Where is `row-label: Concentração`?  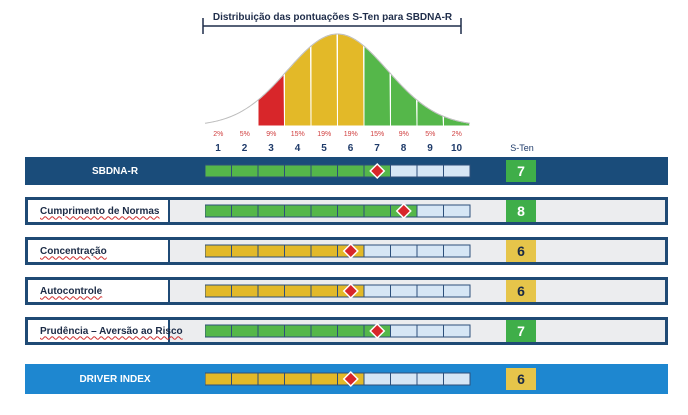 row-label: Concentração is located at coordinates (73, 251).